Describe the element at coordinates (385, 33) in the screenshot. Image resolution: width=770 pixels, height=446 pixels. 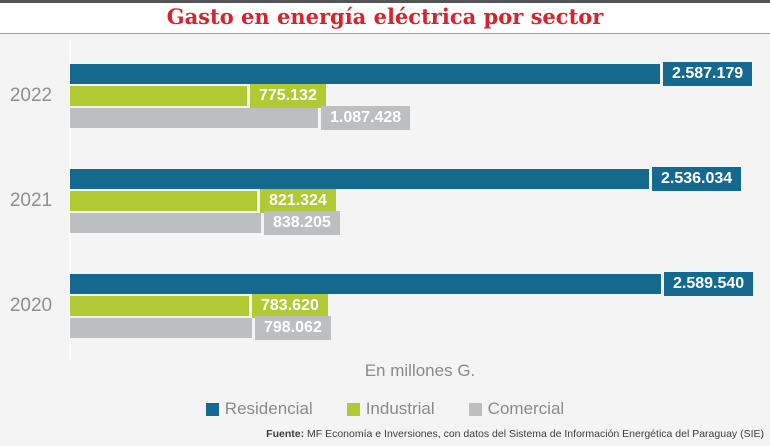
I see `title-divider` at that location.